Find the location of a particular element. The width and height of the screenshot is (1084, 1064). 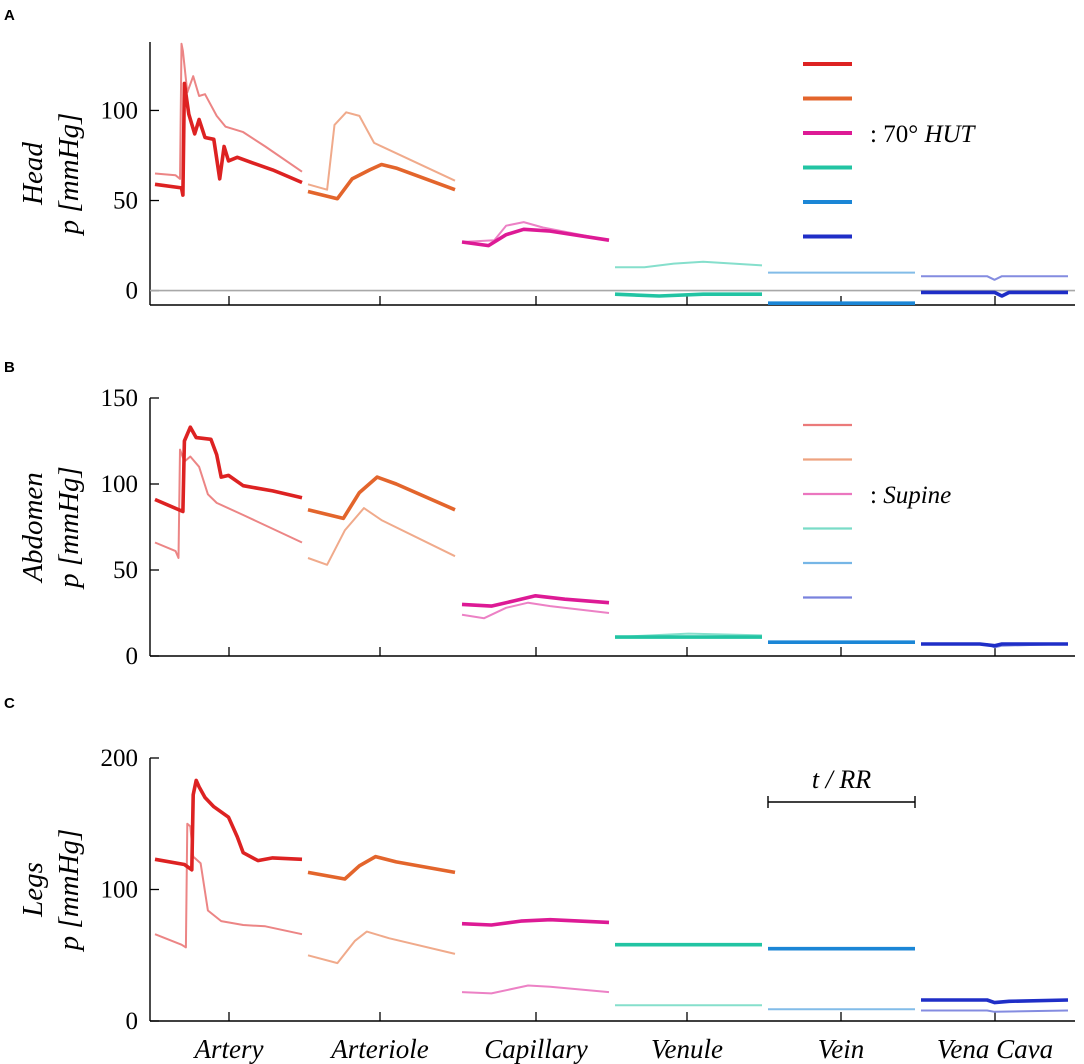

legend-label: : Supine is located at coordinates (910, 495).